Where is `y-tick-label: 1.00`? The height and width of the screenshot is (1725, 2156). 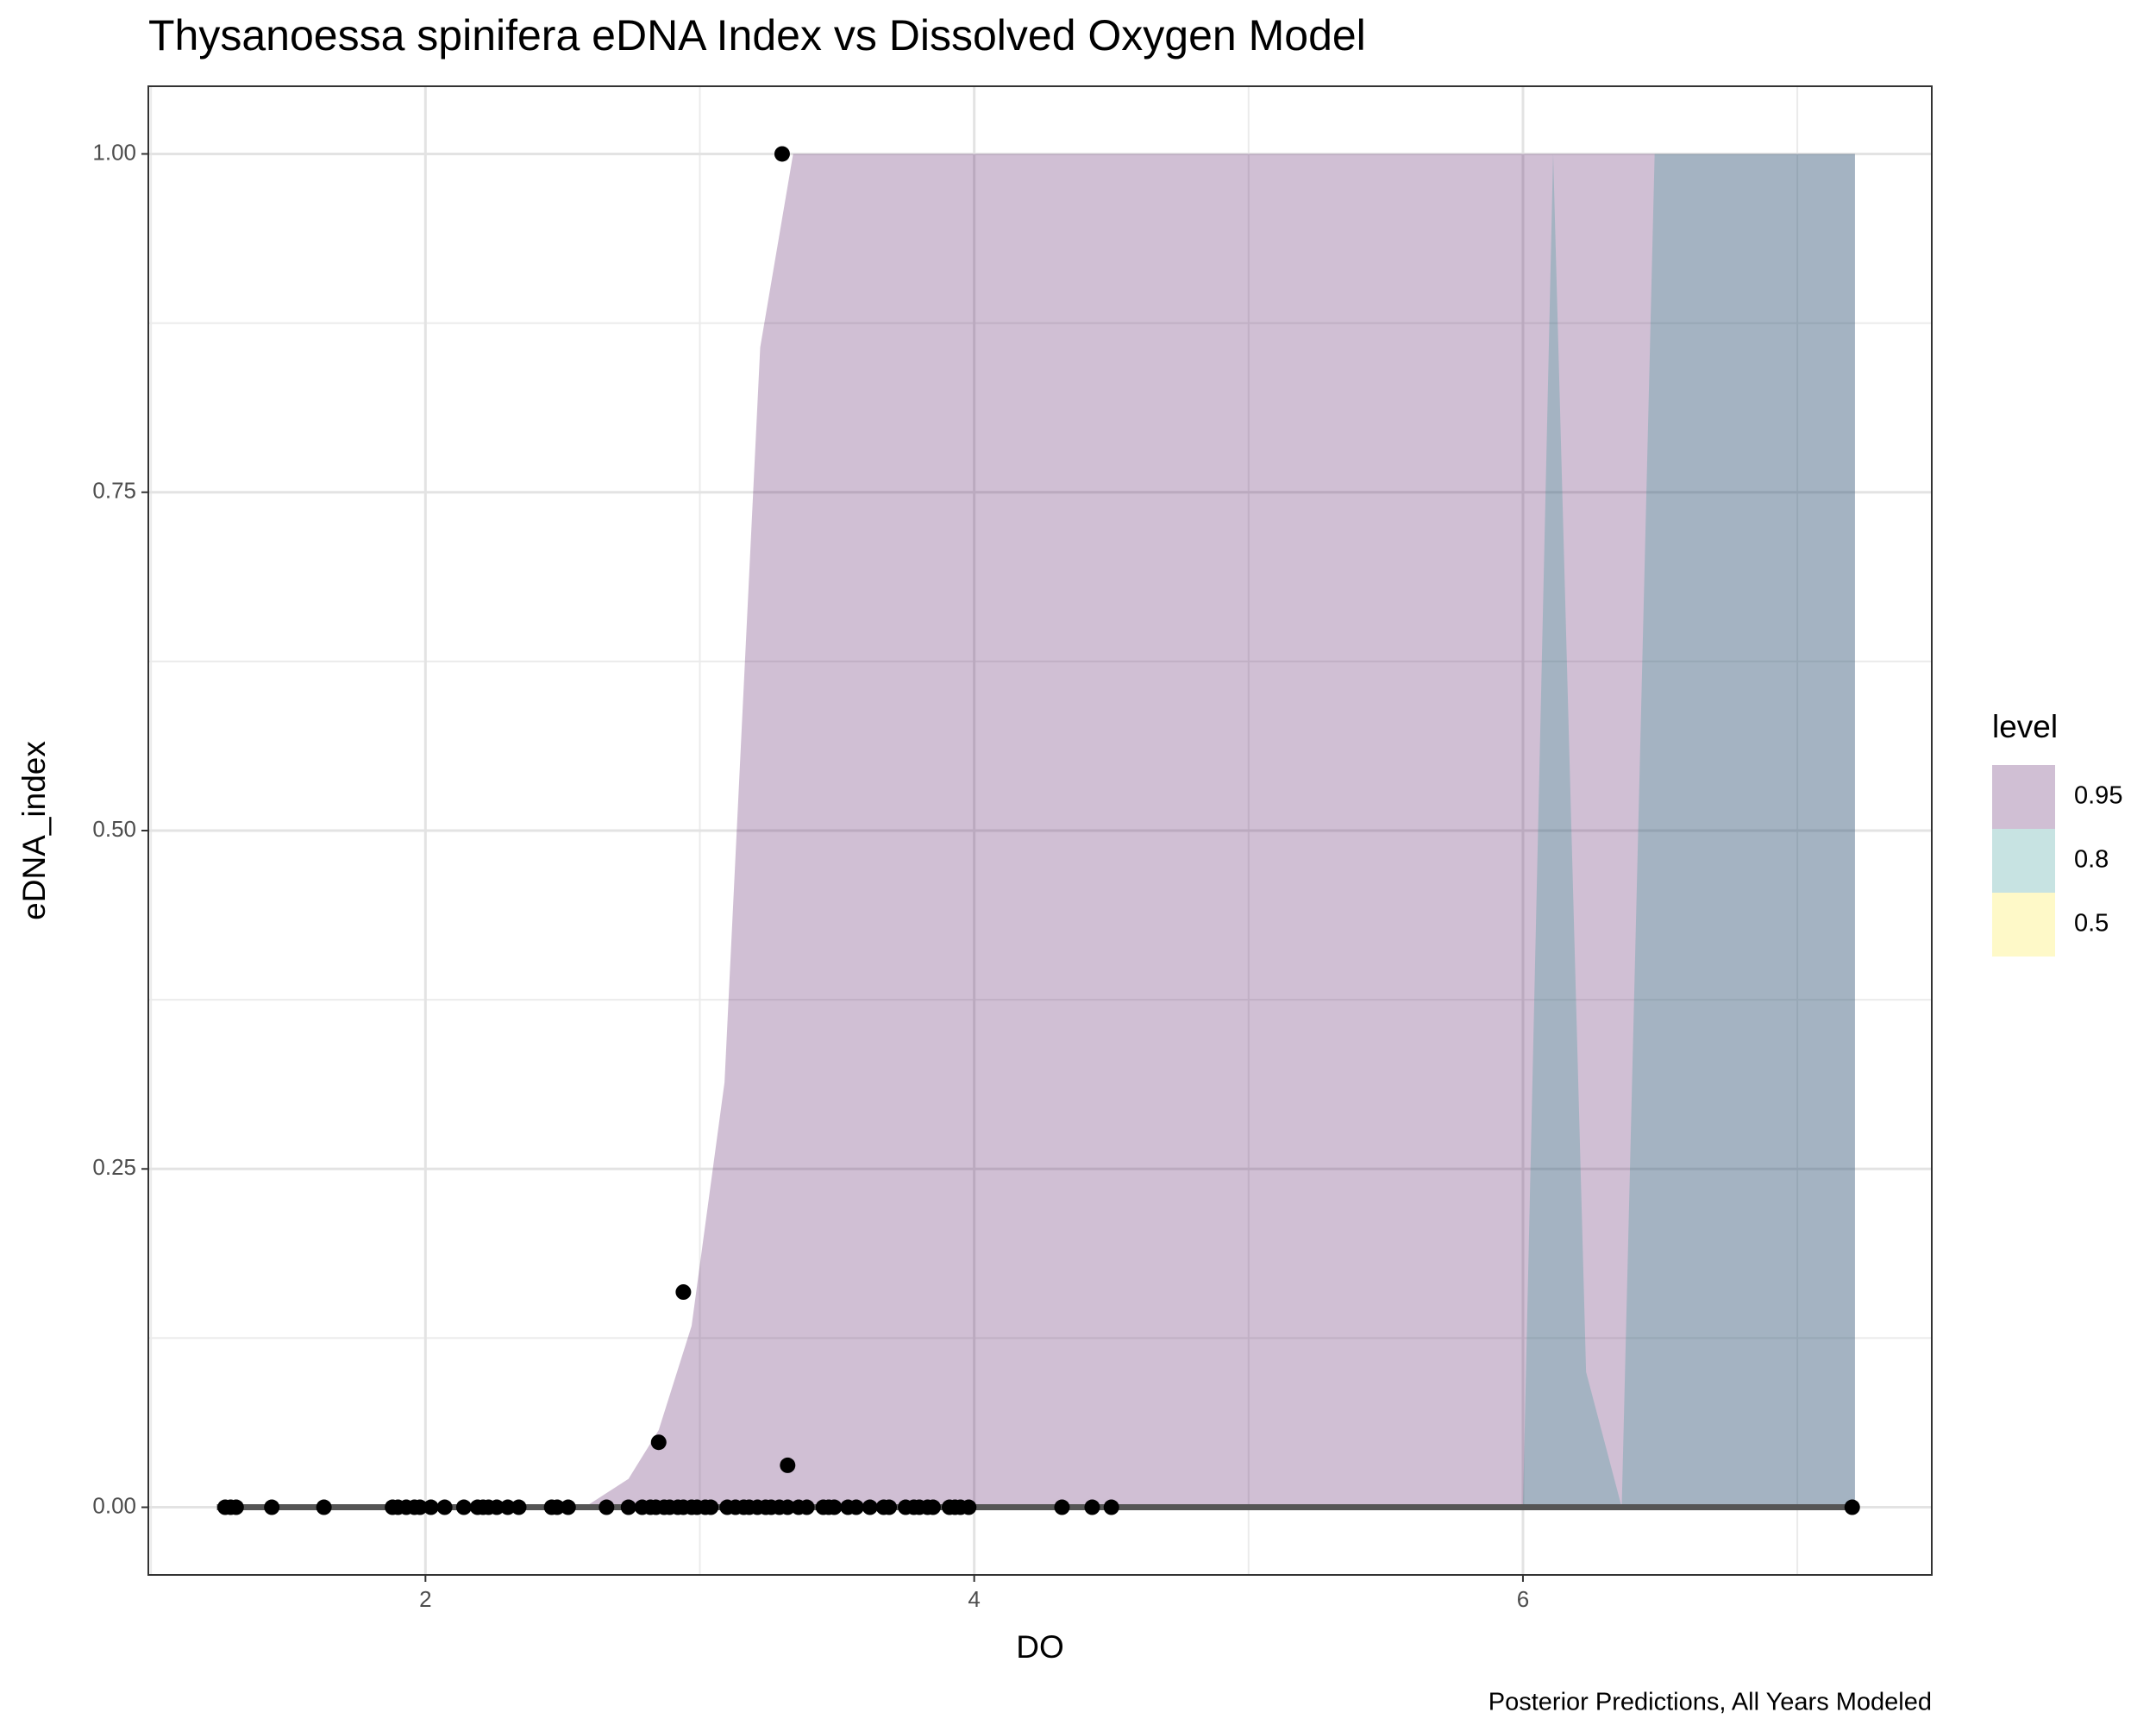 y-tick-label: 1.00 is located at coordinates (114, 152).